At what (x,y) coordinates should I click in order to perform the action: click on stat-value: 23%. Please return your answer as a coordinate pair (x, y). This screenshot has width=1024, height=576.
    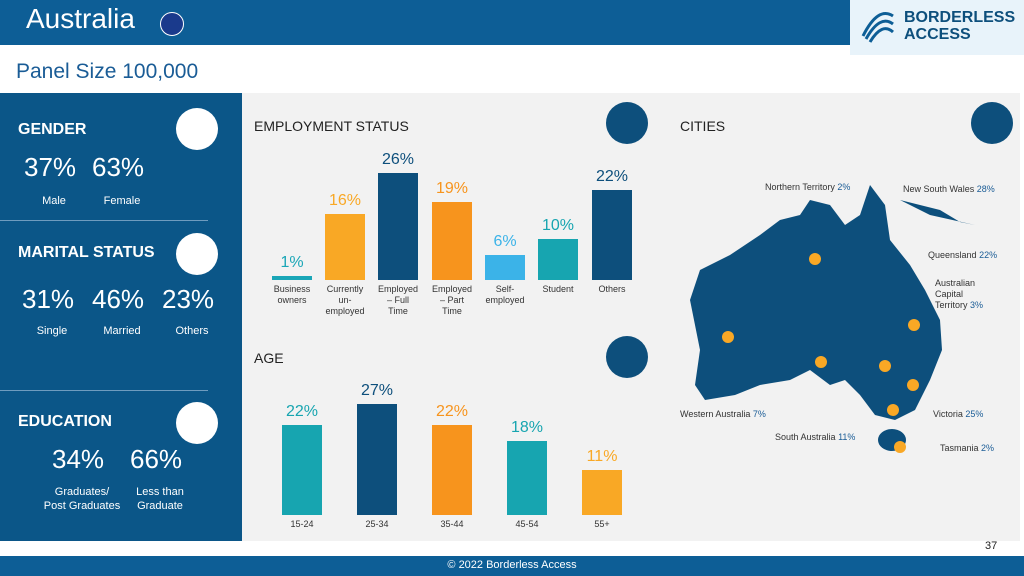
    Looking at the image, I should click on (188, 299).